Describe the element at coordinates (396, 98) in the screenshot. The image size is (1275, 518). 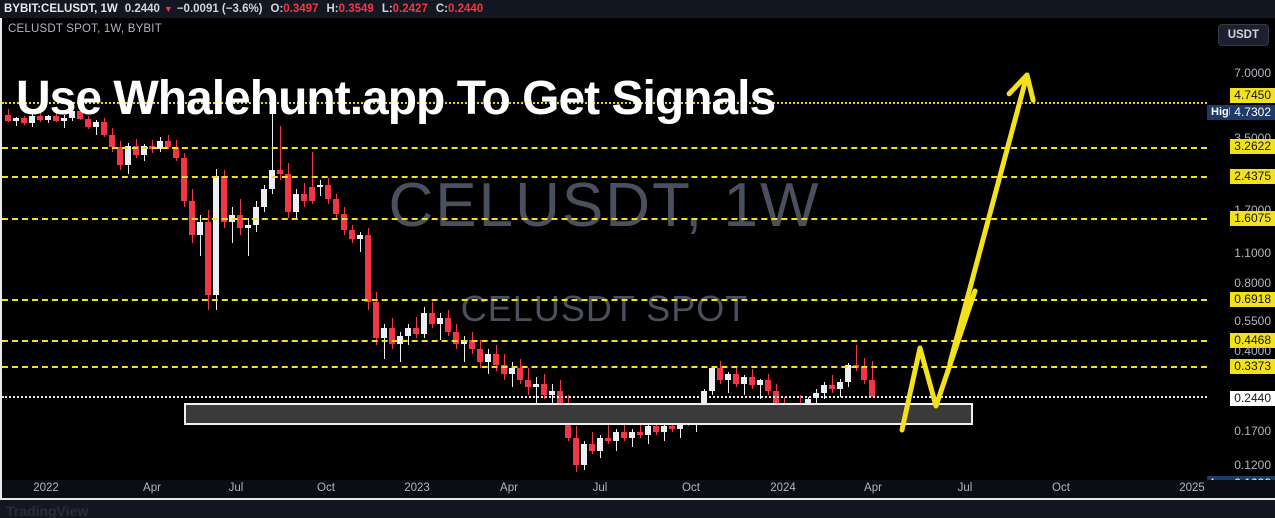
I see `promo-headline: Use Whalehunt.app To Get Signals` at that location.